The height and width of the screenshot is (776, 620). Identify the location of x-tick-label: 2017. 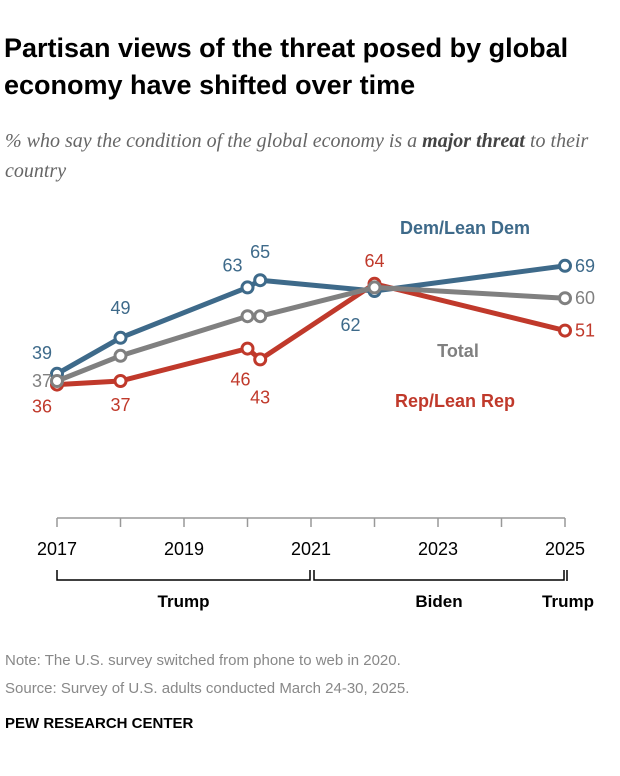
(57, 549).